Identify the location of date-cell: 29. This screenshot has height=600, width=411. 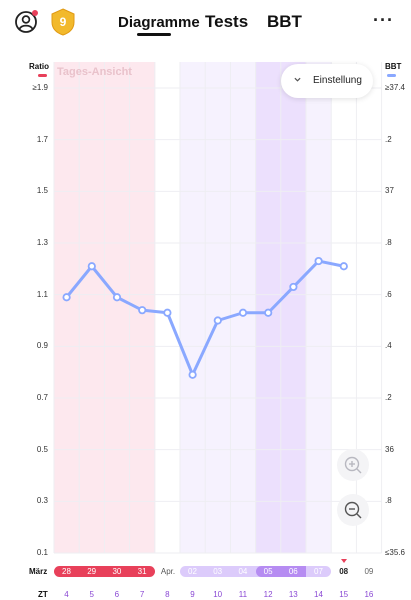
(92, 571).